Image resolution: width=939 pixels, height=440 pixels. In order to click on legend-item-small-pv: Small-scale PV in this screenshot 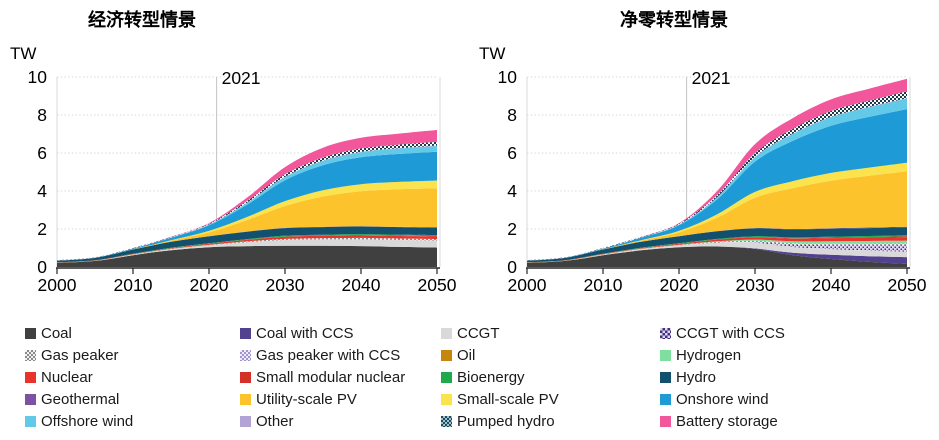, I will do `click(500, 399)`.